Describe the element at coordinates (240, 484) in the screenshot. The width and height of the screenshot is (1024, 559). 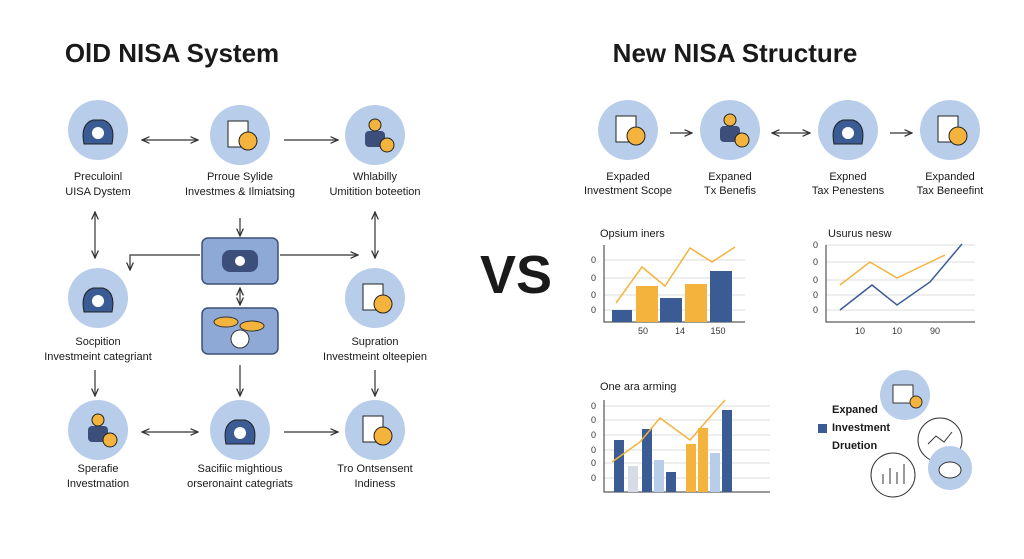
I see `node-label: orseronaint categriats` at that location.